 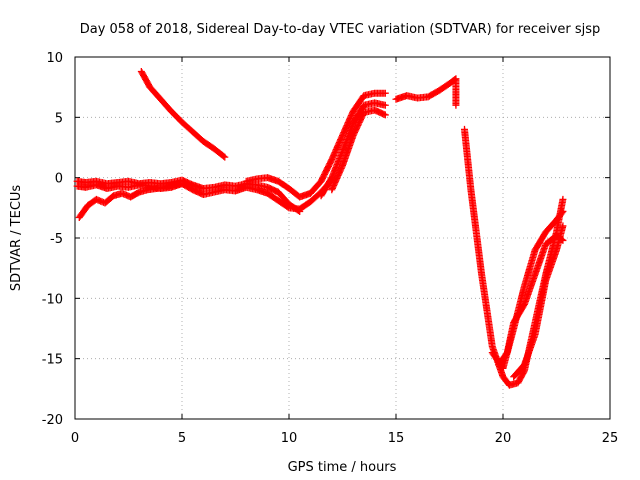 I want to click on y-tick-label: -20, so click(x=52, y=420).